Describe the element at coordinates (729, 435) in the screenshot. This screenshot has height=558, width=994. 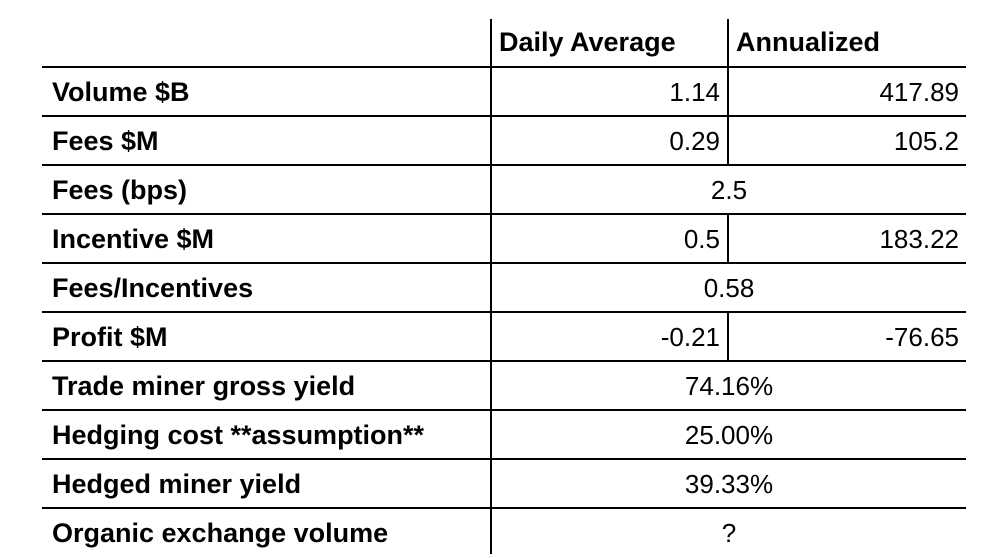
I see `cell-hedging-cost: 25.00%` at that location.